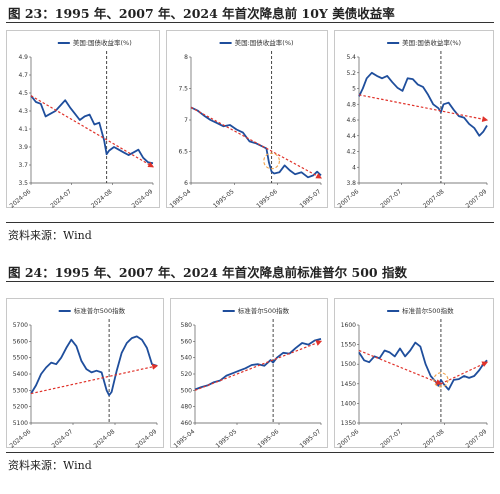  Describe the element at coordinates (351, 152) in the screenshot. I see `y-tick-label: 4.2` at that location.